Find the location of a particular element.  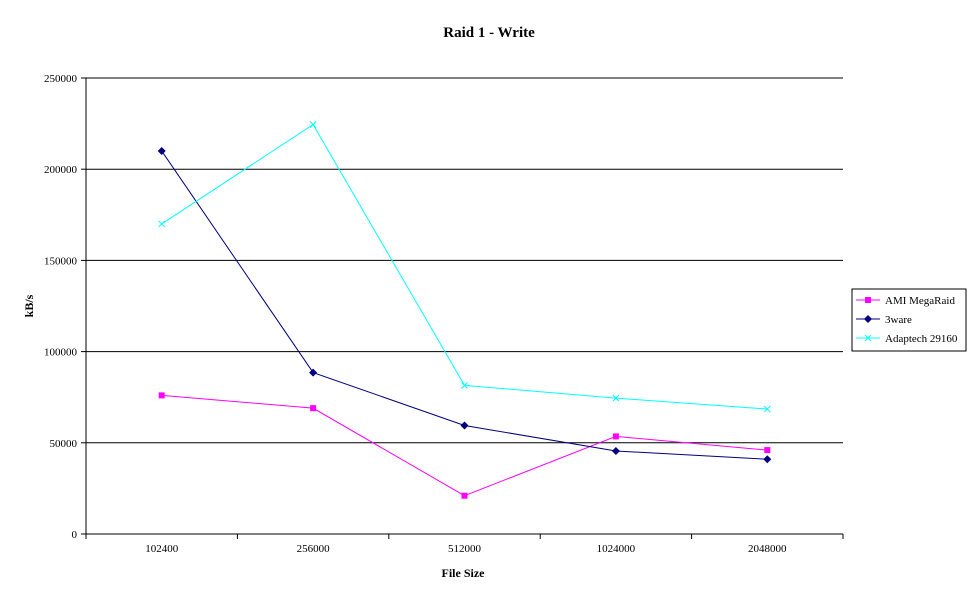

x-tick-label: 1024000 is located at coordinates (616, 549).